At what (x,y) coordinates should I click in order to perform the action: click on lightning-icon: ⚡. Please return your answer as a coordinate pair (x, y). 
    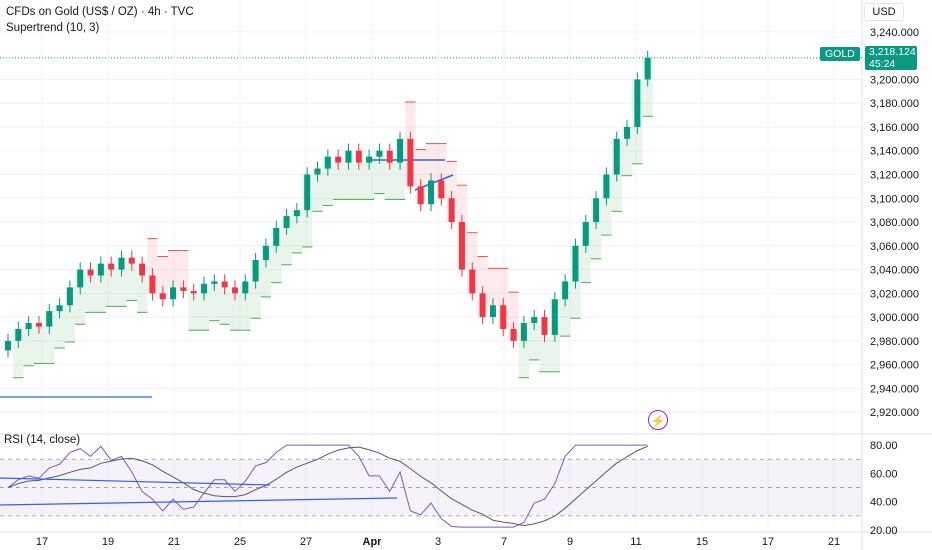
    Looking at the image, I should click on (658, 420).